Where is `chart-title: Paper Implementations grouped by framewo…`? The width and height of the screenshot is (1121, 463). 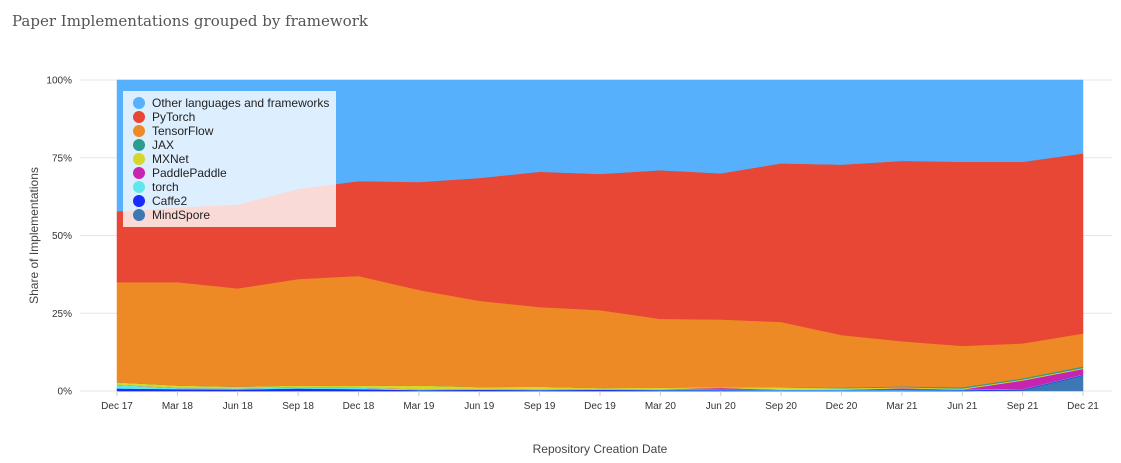 chart-title: Paper Implementations grouped by framewo… is located at coordinates (190, 21).